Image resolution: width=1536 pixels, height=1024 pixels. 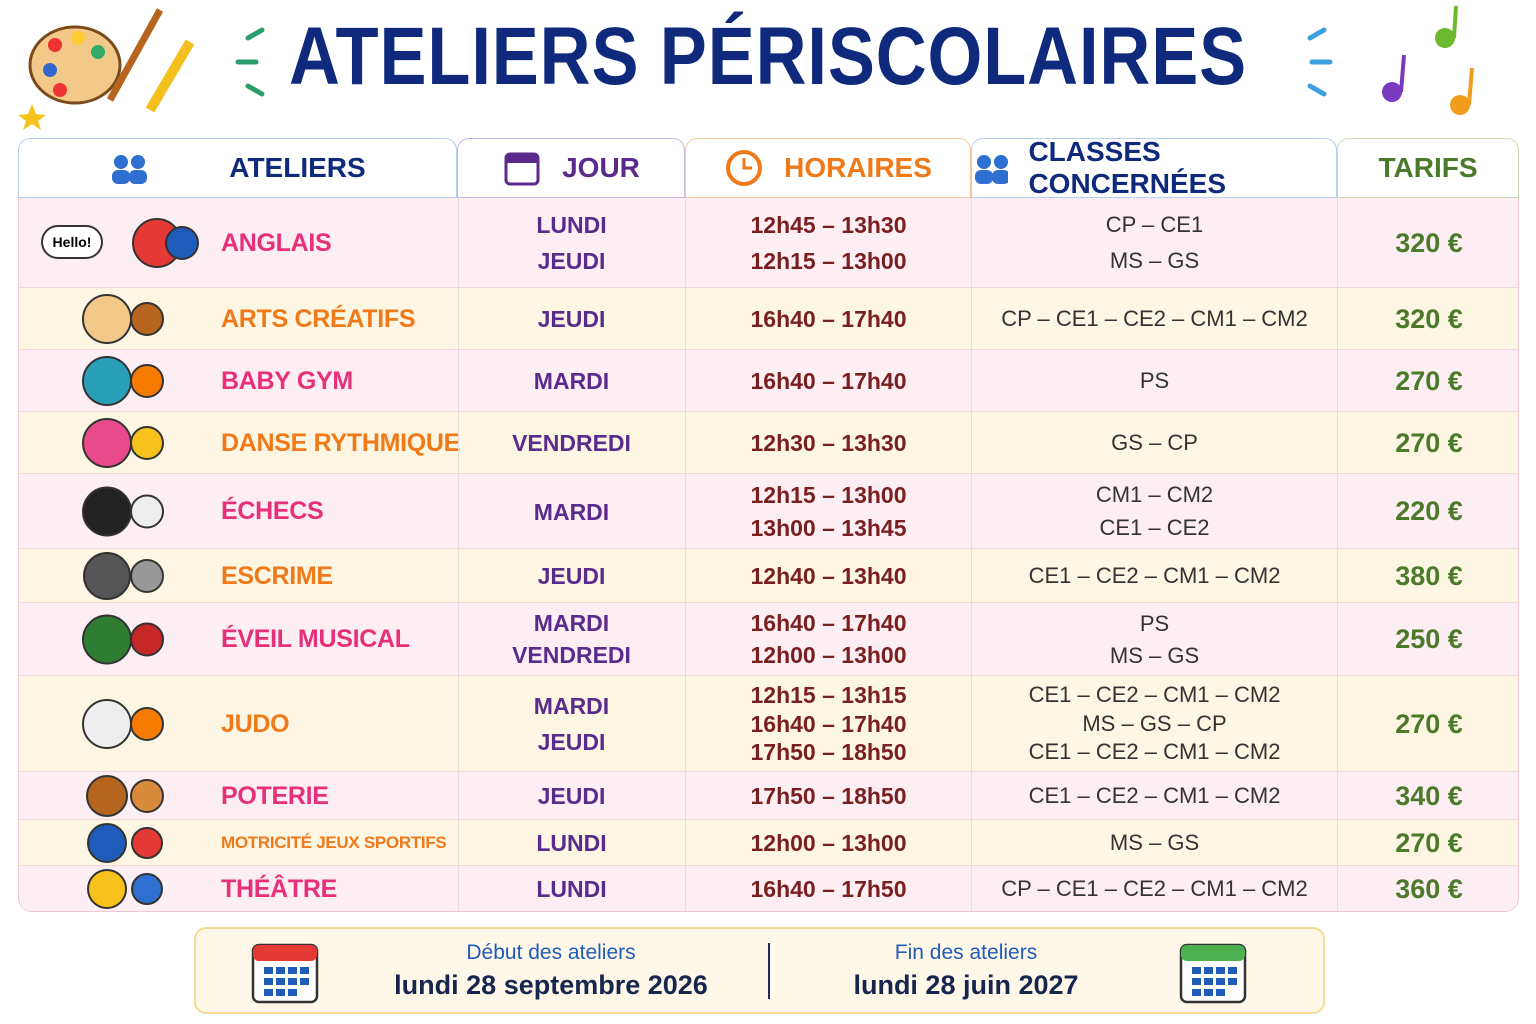 What do you see at coordinates (338, 381) in the screenshot?
I see `workshop-name: BABY GYM` at bounding box center [338, 381].